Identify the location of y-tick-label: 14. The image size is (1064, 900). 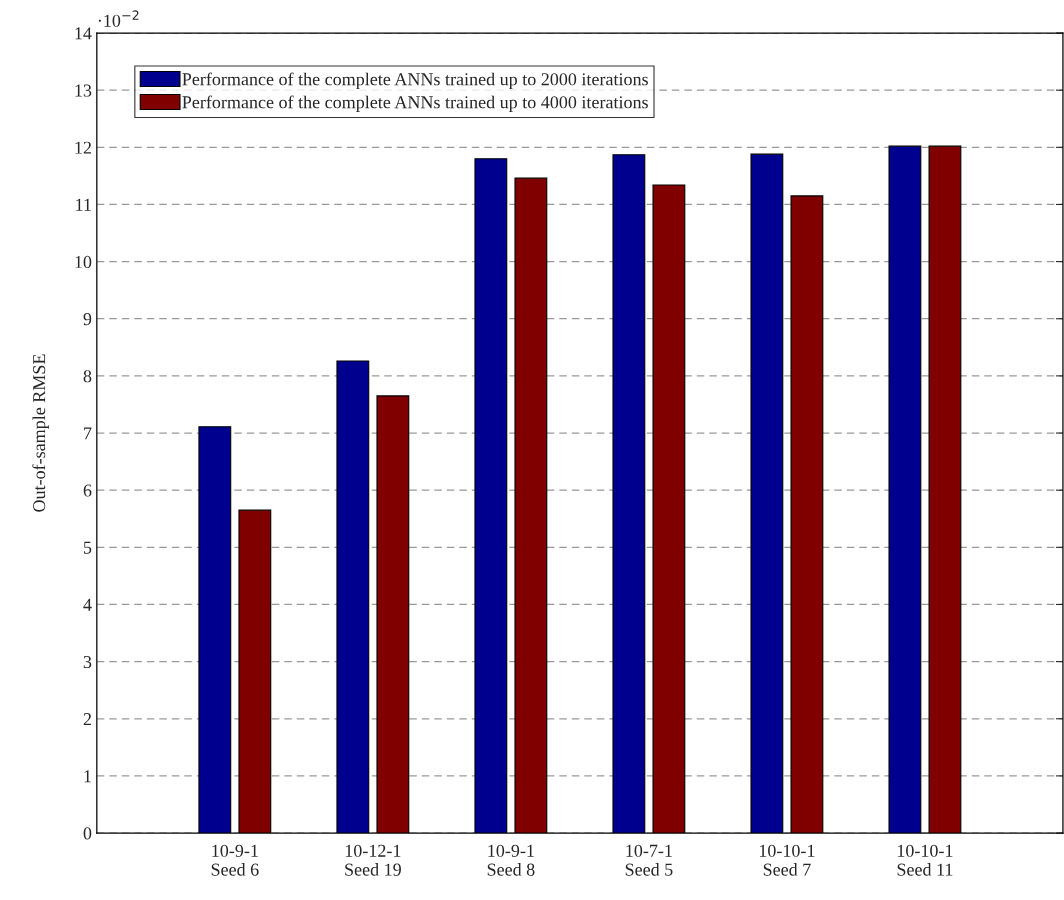
(83, 33).